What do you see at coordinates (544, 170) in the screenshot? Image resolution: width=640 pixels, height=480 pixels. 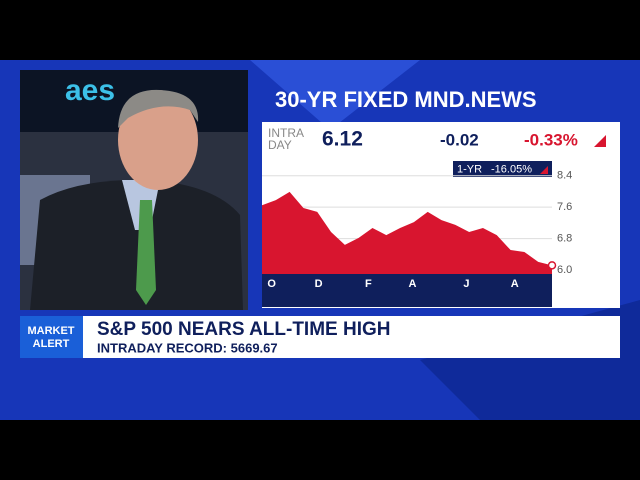 I see `period-arrow` at bounding box center [544, 170].